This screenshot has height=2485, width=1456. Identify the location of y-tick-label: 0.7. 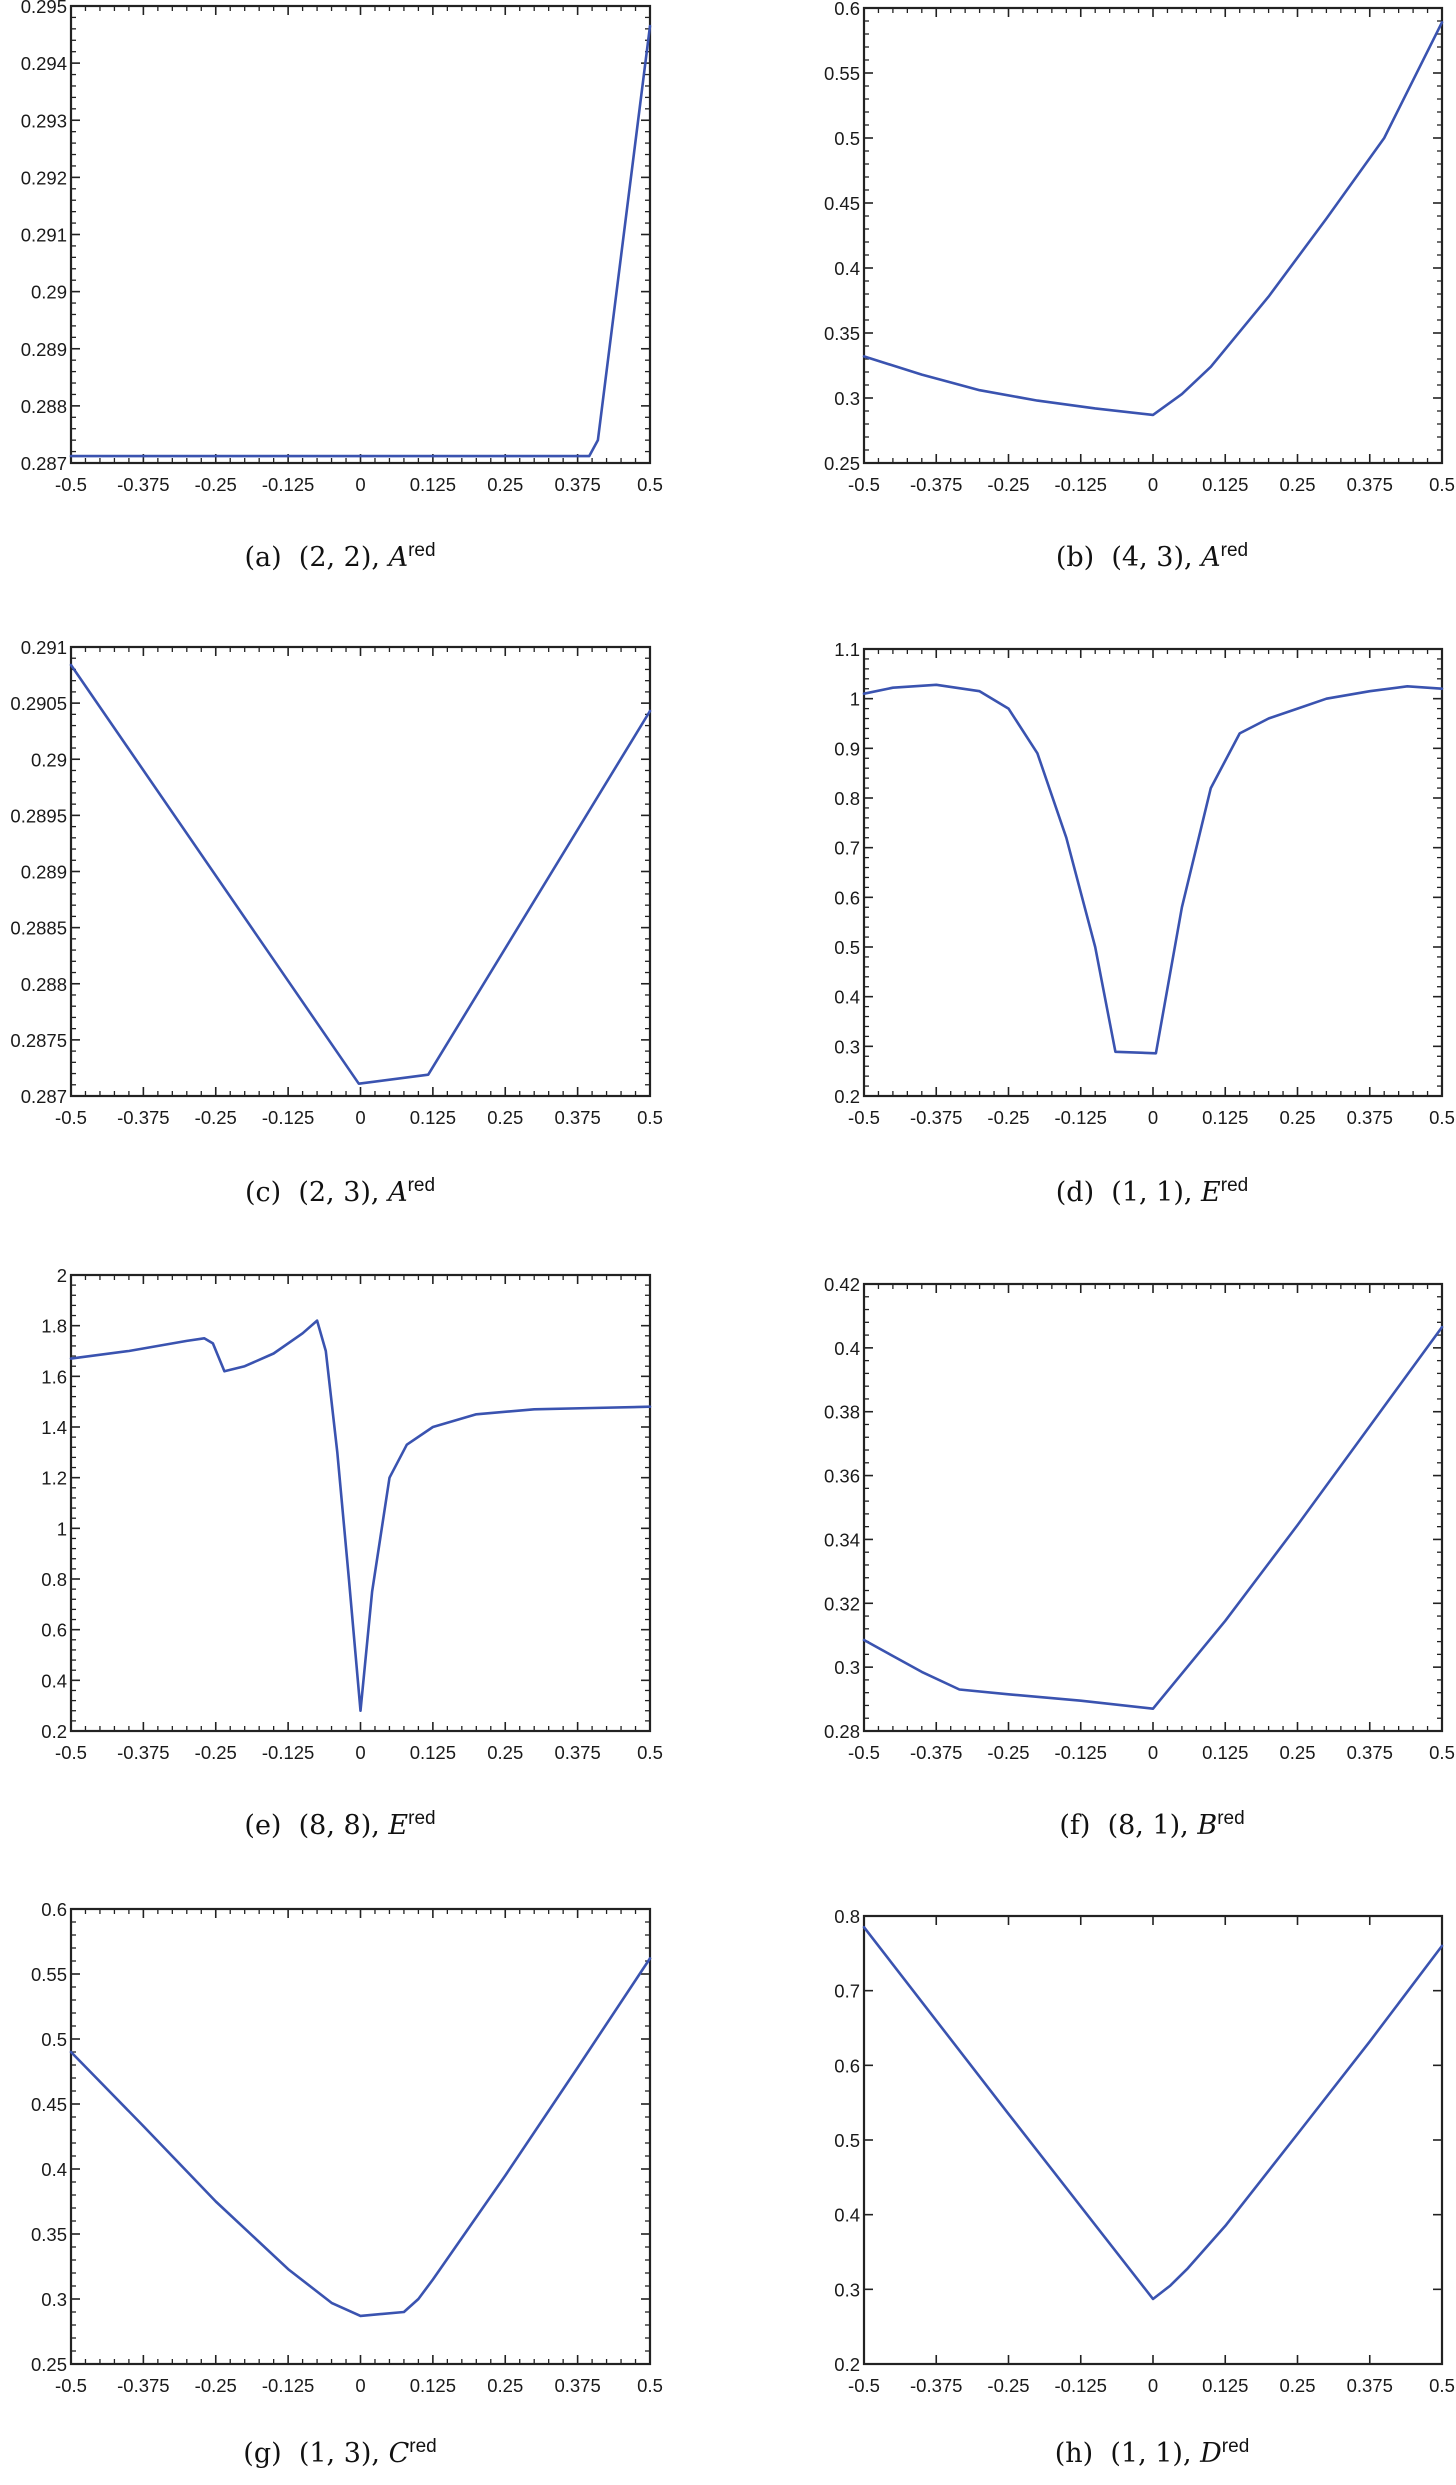
(847, 1991).